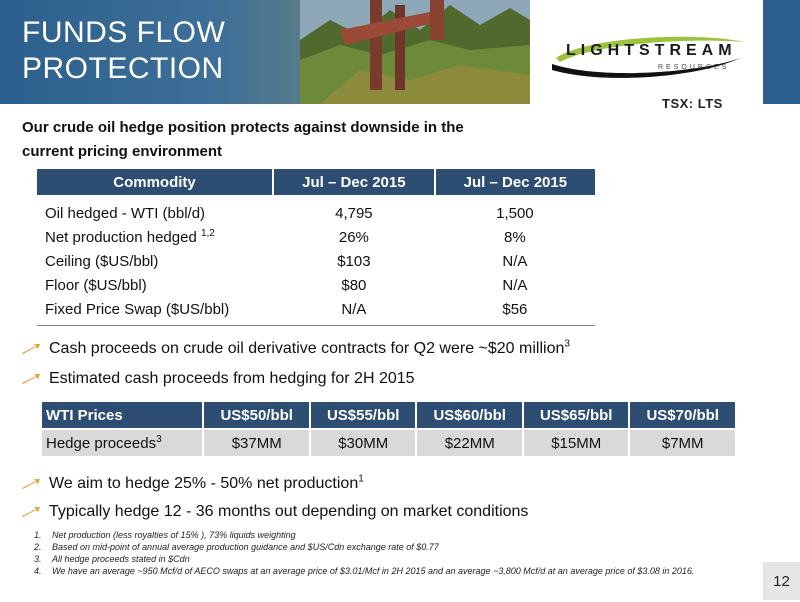 This screenshot has width=800, height=602. What do you see at coordinates (515, 213) in the screenshot?
I see `cell-value: 1,500` at bounding box center [515, 213].